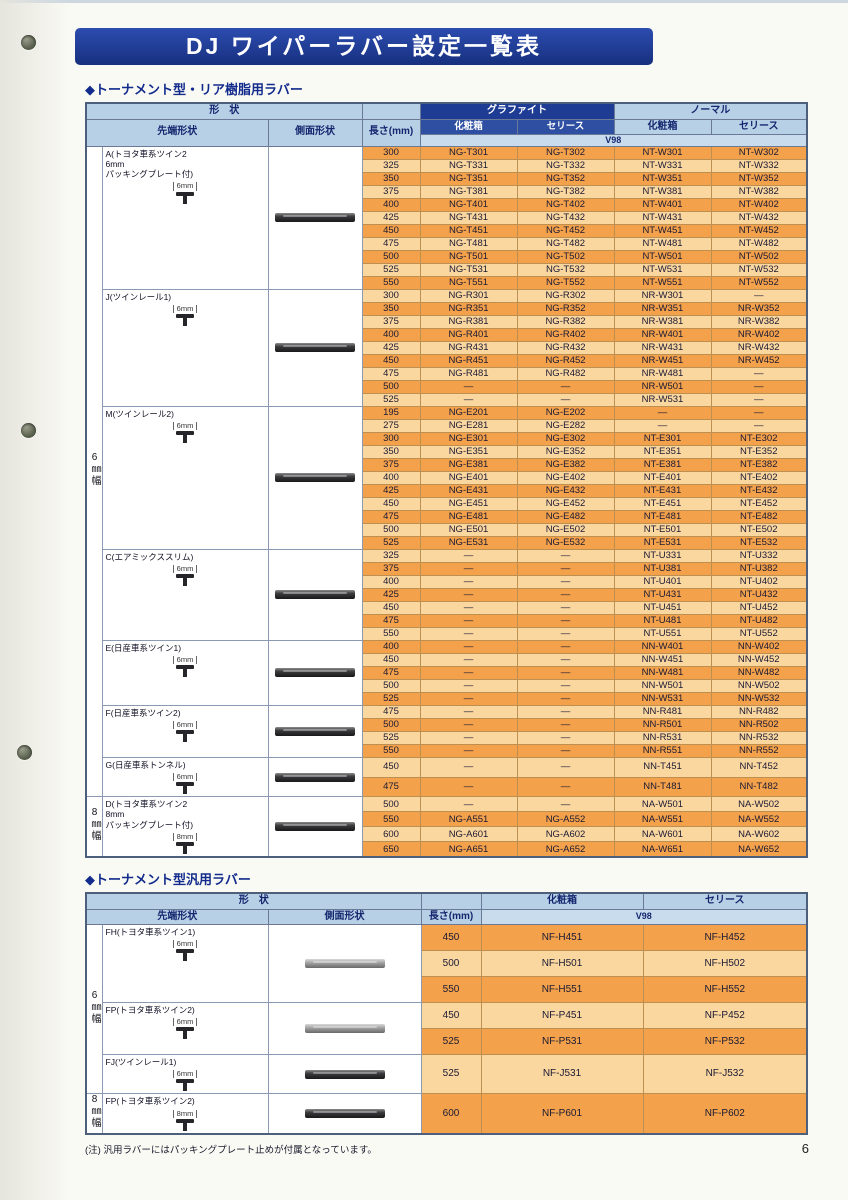 The width and height of the screenshot is (848, 1200). What do you see at coordinates (447, 819) in the screenshot?
I see `table-row: 550 NG-A551 NG-A552 NA-W551 NA-W552` at bounding box center [447, 819].